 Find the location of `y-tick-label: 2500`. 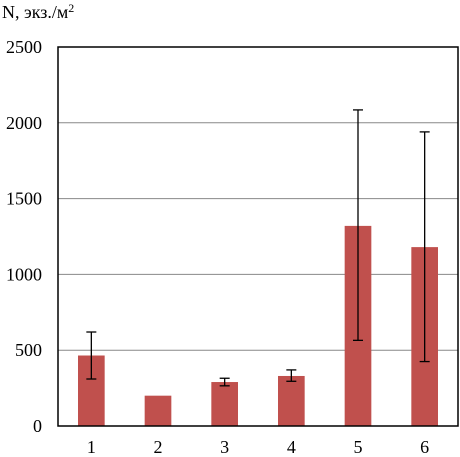

y-tick-label: 2500 is located at coordinates (24, 47).